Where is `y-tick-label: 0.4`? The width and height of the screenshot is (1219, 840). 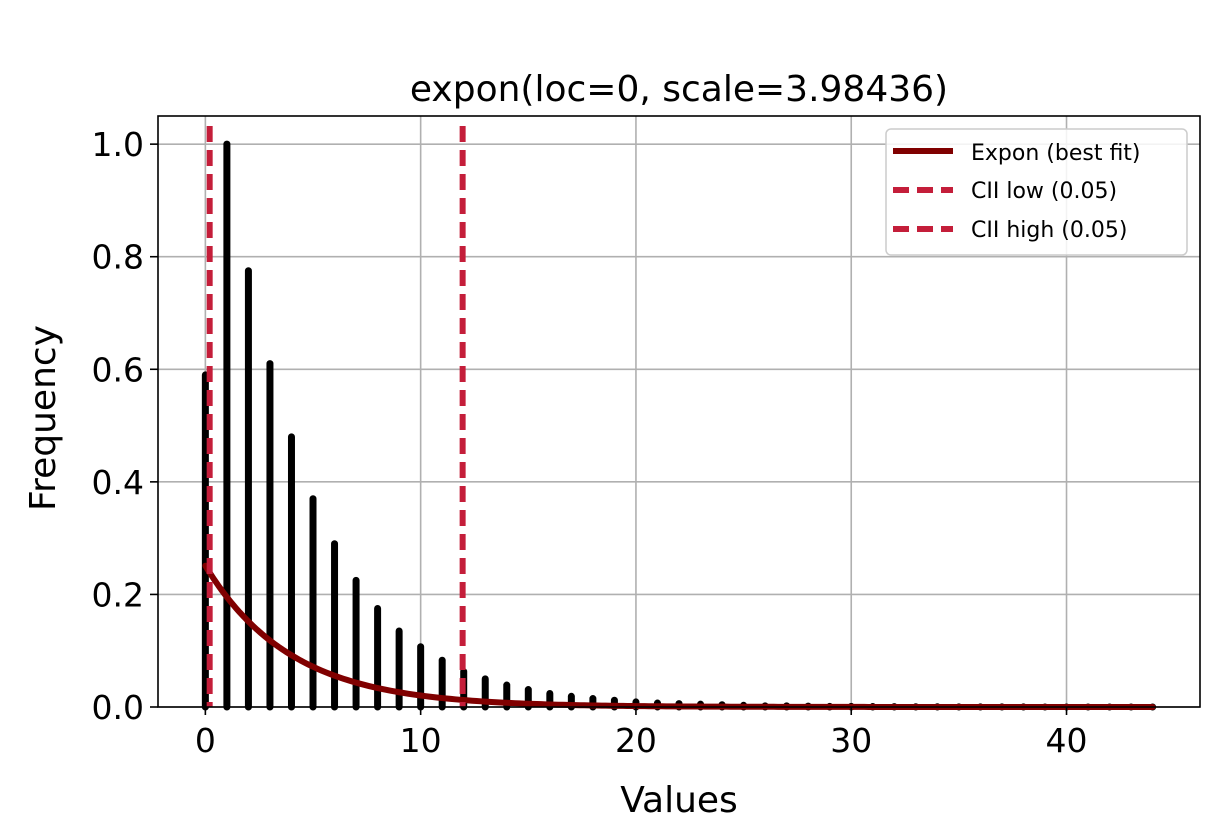
y-tick-label: 0.4 is located at coordinates (118, 482).